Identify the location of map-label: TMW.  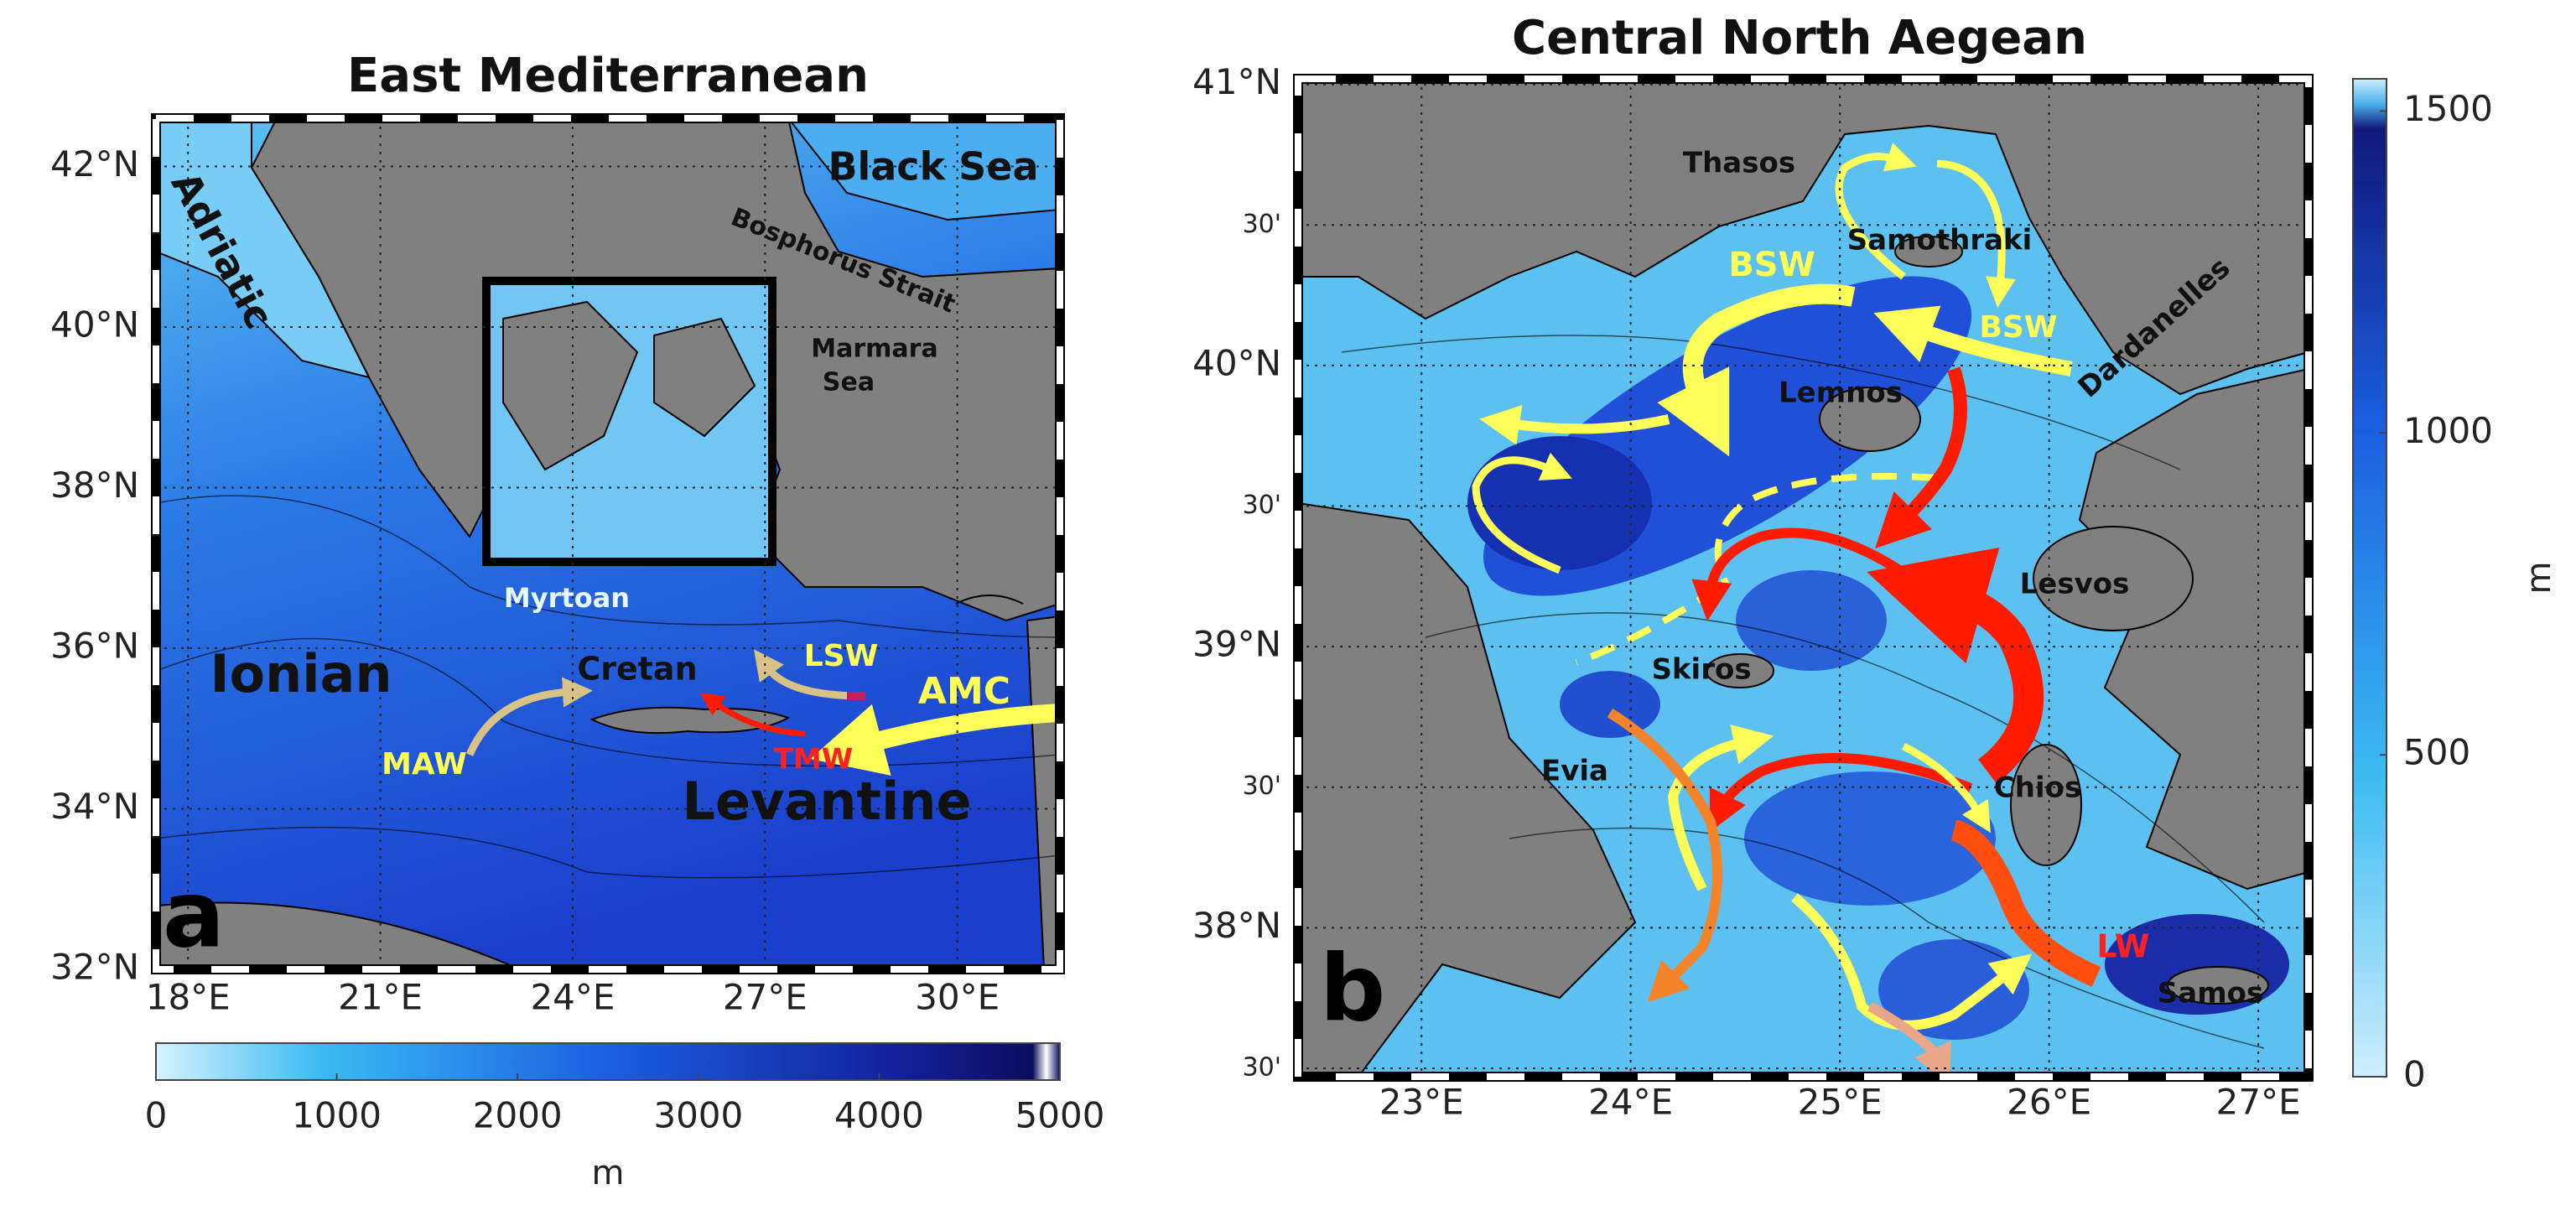
(814, 759).